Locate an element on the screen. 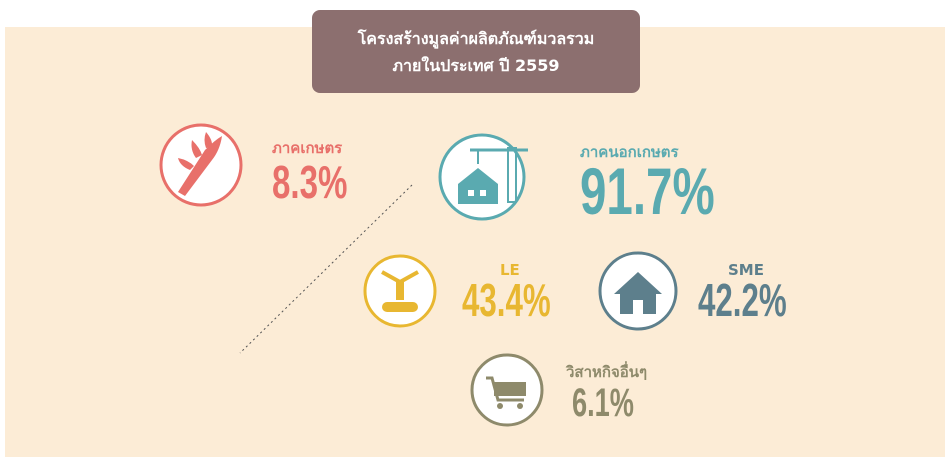  title-line: โครงสร้างมูลค่าผลิตภัณฑ์มวลรวม is located at coordinates (476, 39).